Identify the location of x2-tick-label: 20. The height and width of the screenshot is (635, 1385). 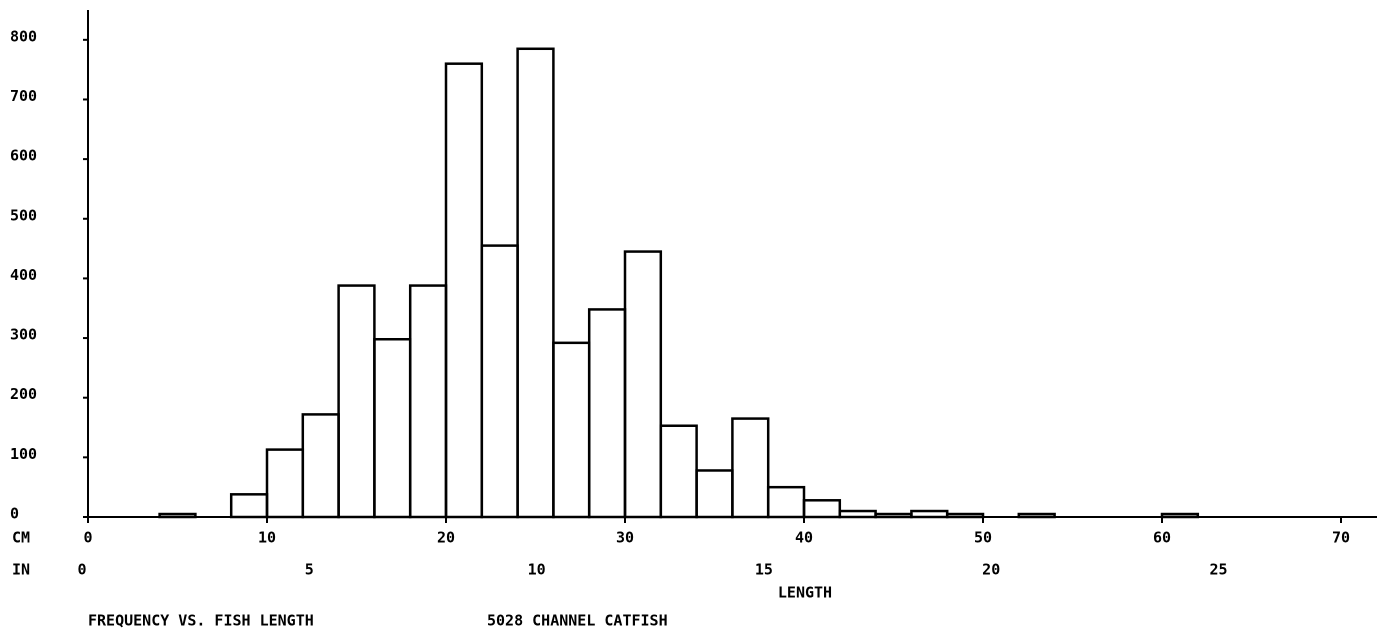
(991, 570).